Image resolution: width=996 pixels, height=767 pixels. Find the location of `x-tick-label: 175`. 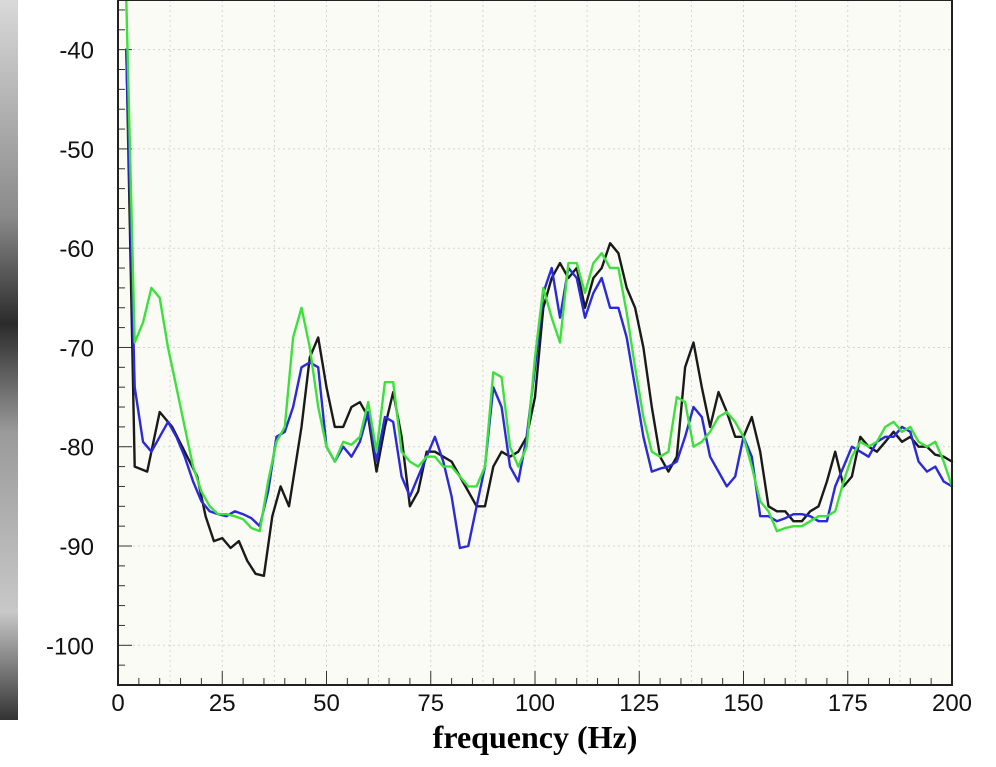

x-tick-label: 175 is located at coordinates (848, 703).